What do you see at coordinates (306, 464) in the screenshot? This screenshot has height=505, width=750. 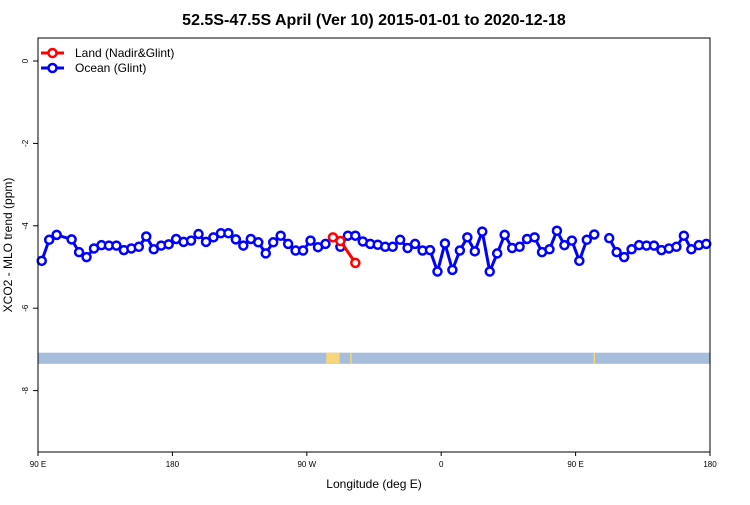 I see `x-tick-label: 90 W` at bounding box center [306, 464].